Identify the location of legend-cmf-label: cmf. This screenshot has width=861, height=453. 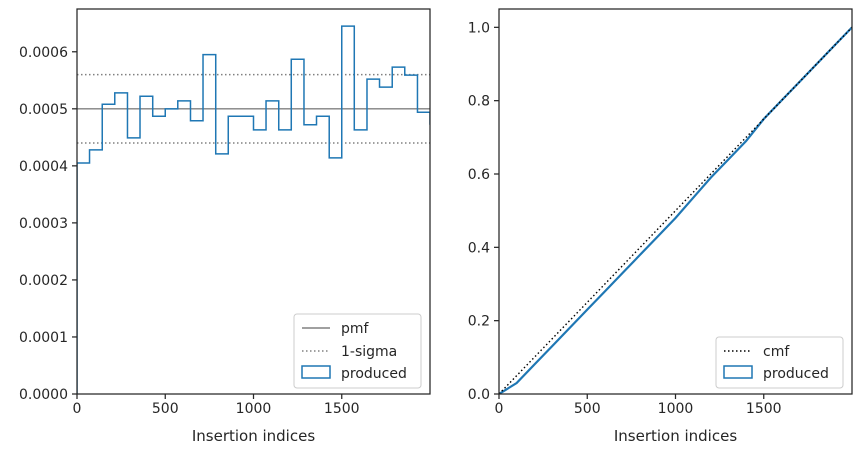
(776, 352).